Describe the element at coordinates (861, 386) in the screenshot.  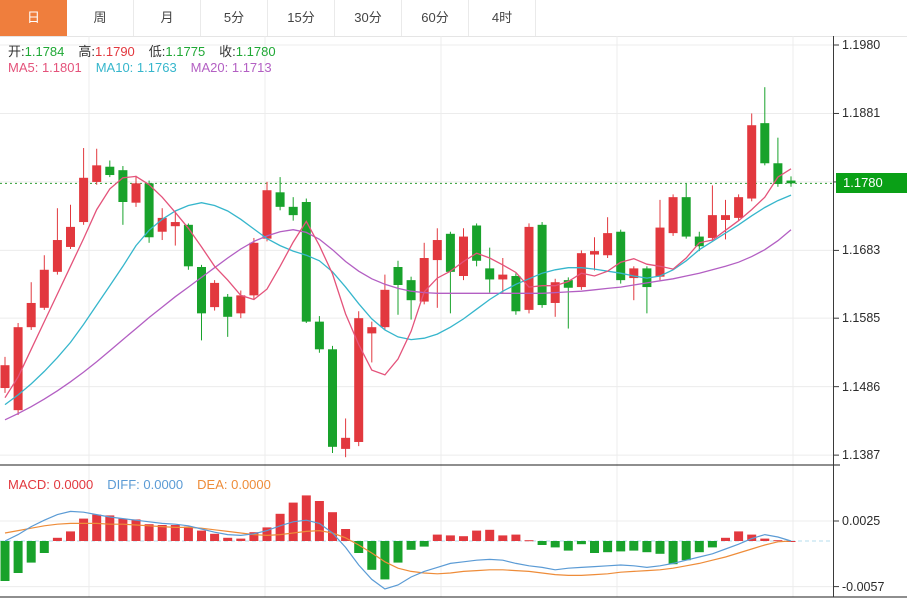
I see `price-axis-label: 1.1486` at that location.